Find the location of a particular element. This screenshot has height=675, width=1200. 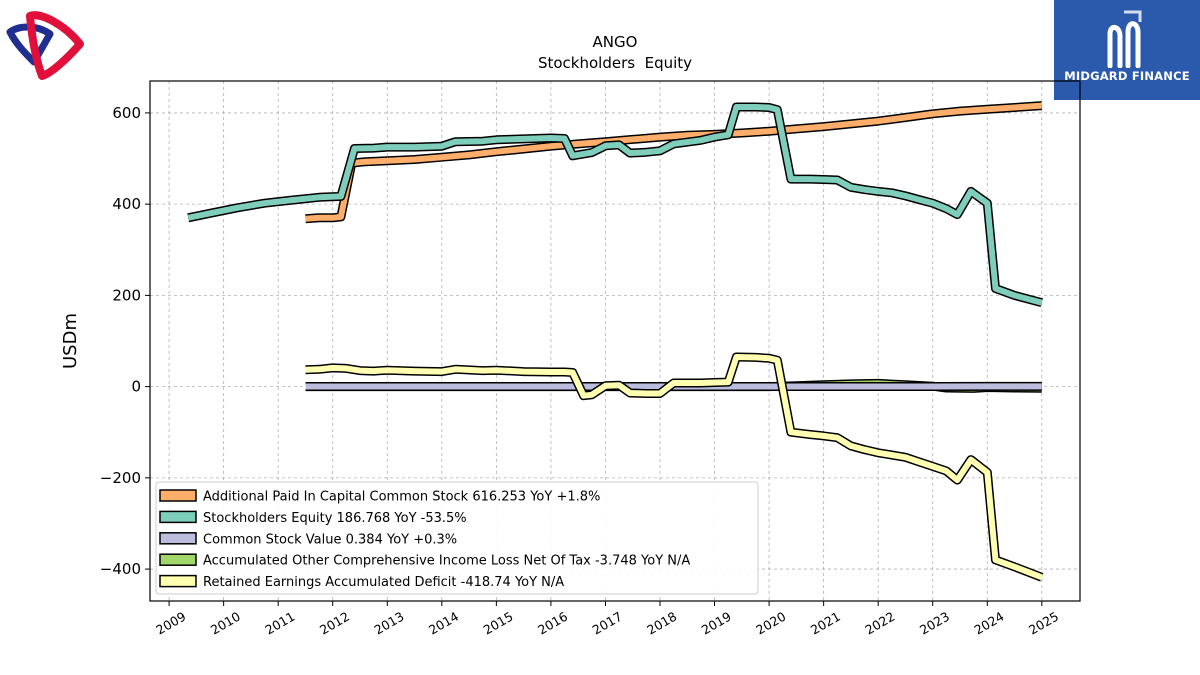

brand-name: MIDGARD FINANCE is located at coordinates (1127, 76).